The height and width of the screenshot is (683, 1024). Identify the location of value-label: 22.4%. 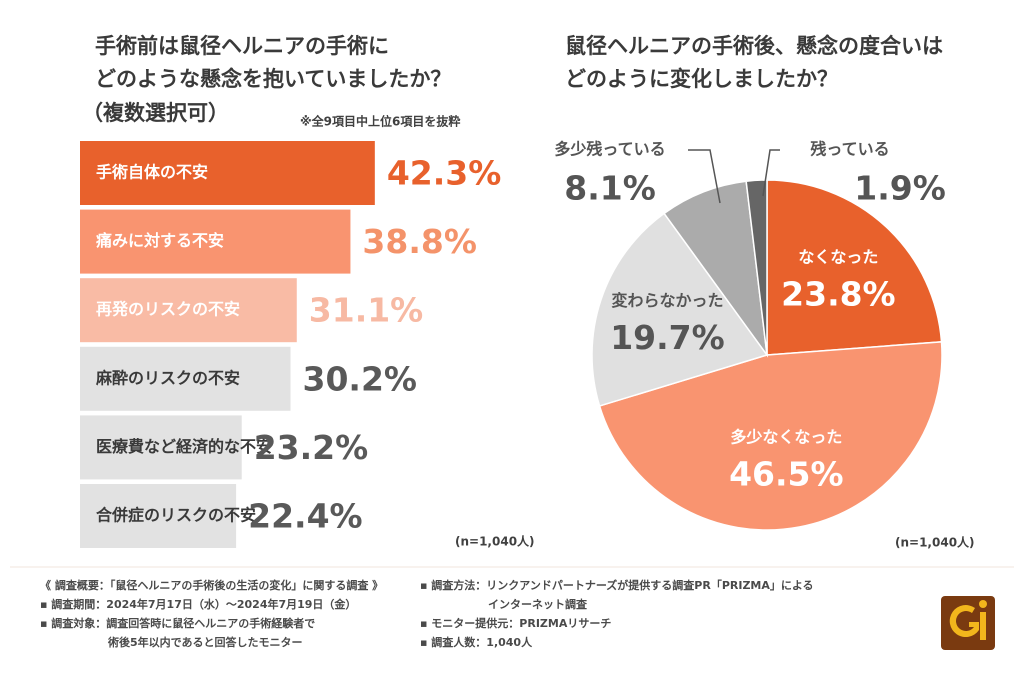
(305, 516).